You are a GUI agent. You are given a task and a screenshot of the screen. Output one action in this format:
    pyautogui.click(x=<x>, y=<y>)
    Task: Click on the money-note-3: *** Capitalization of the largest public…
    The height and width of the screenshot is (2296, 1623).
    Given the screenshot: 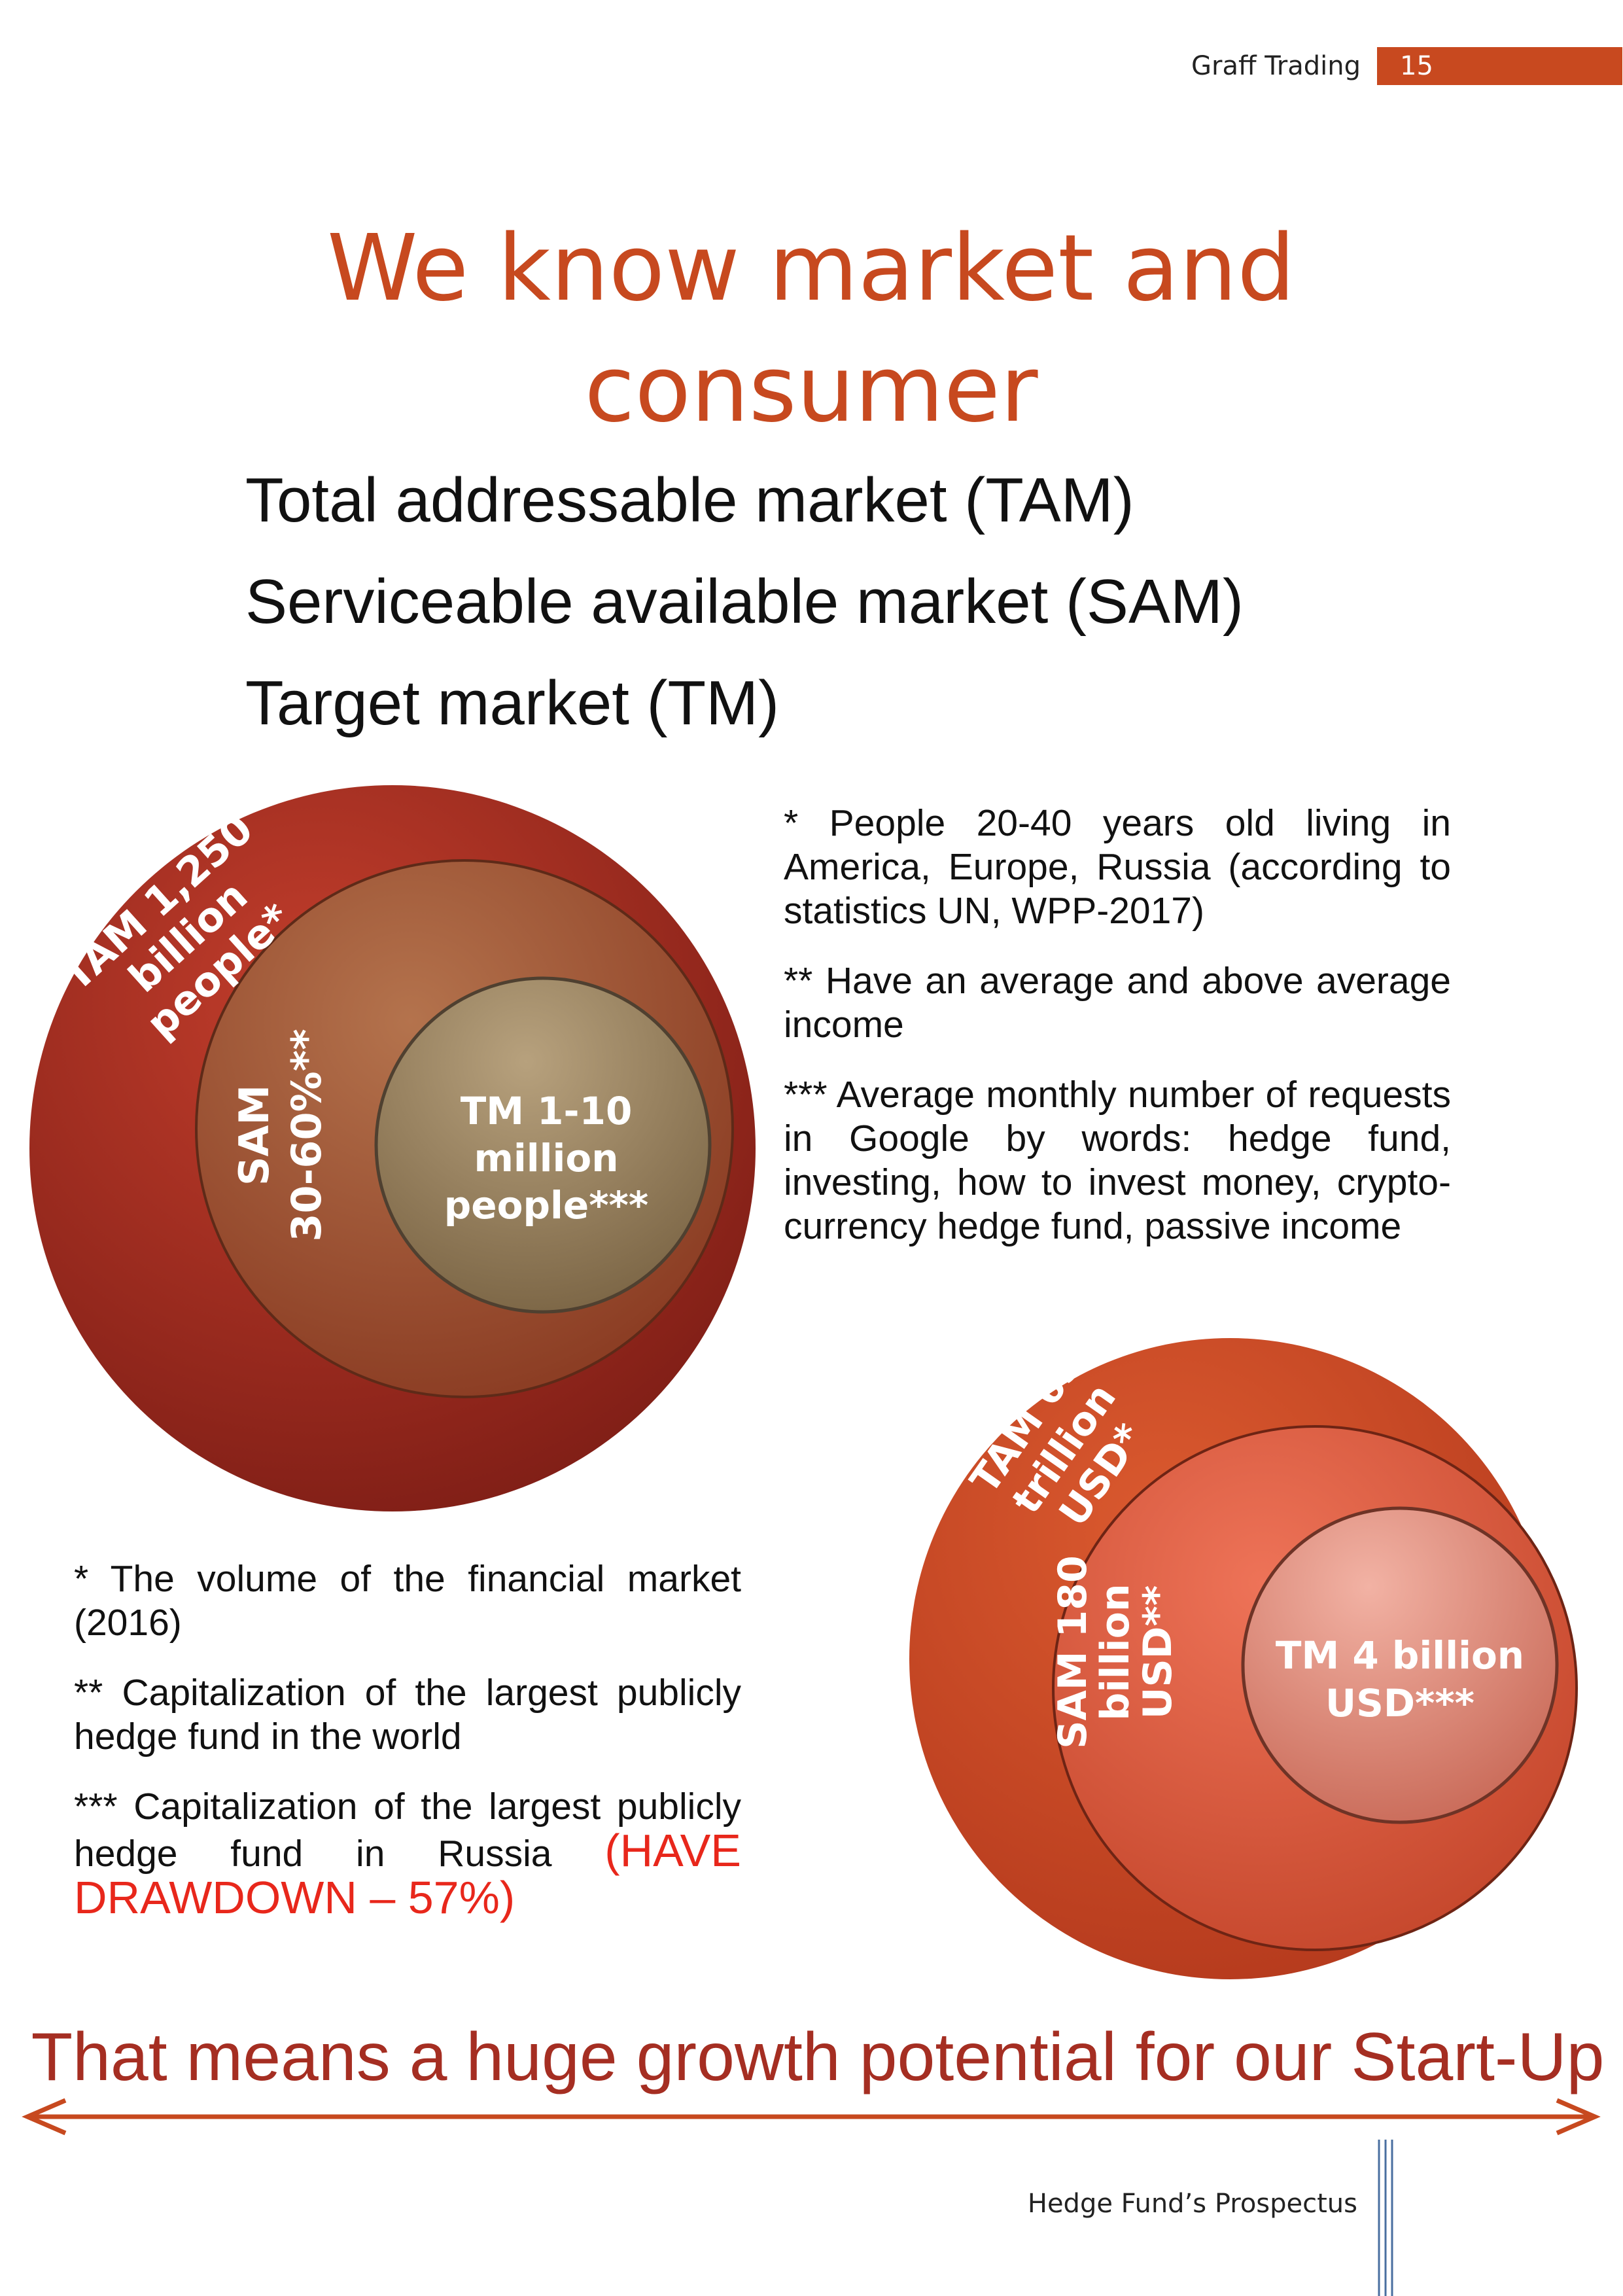 What is the action you would take?
    pyautogui.click(x=407, y=1854)
    